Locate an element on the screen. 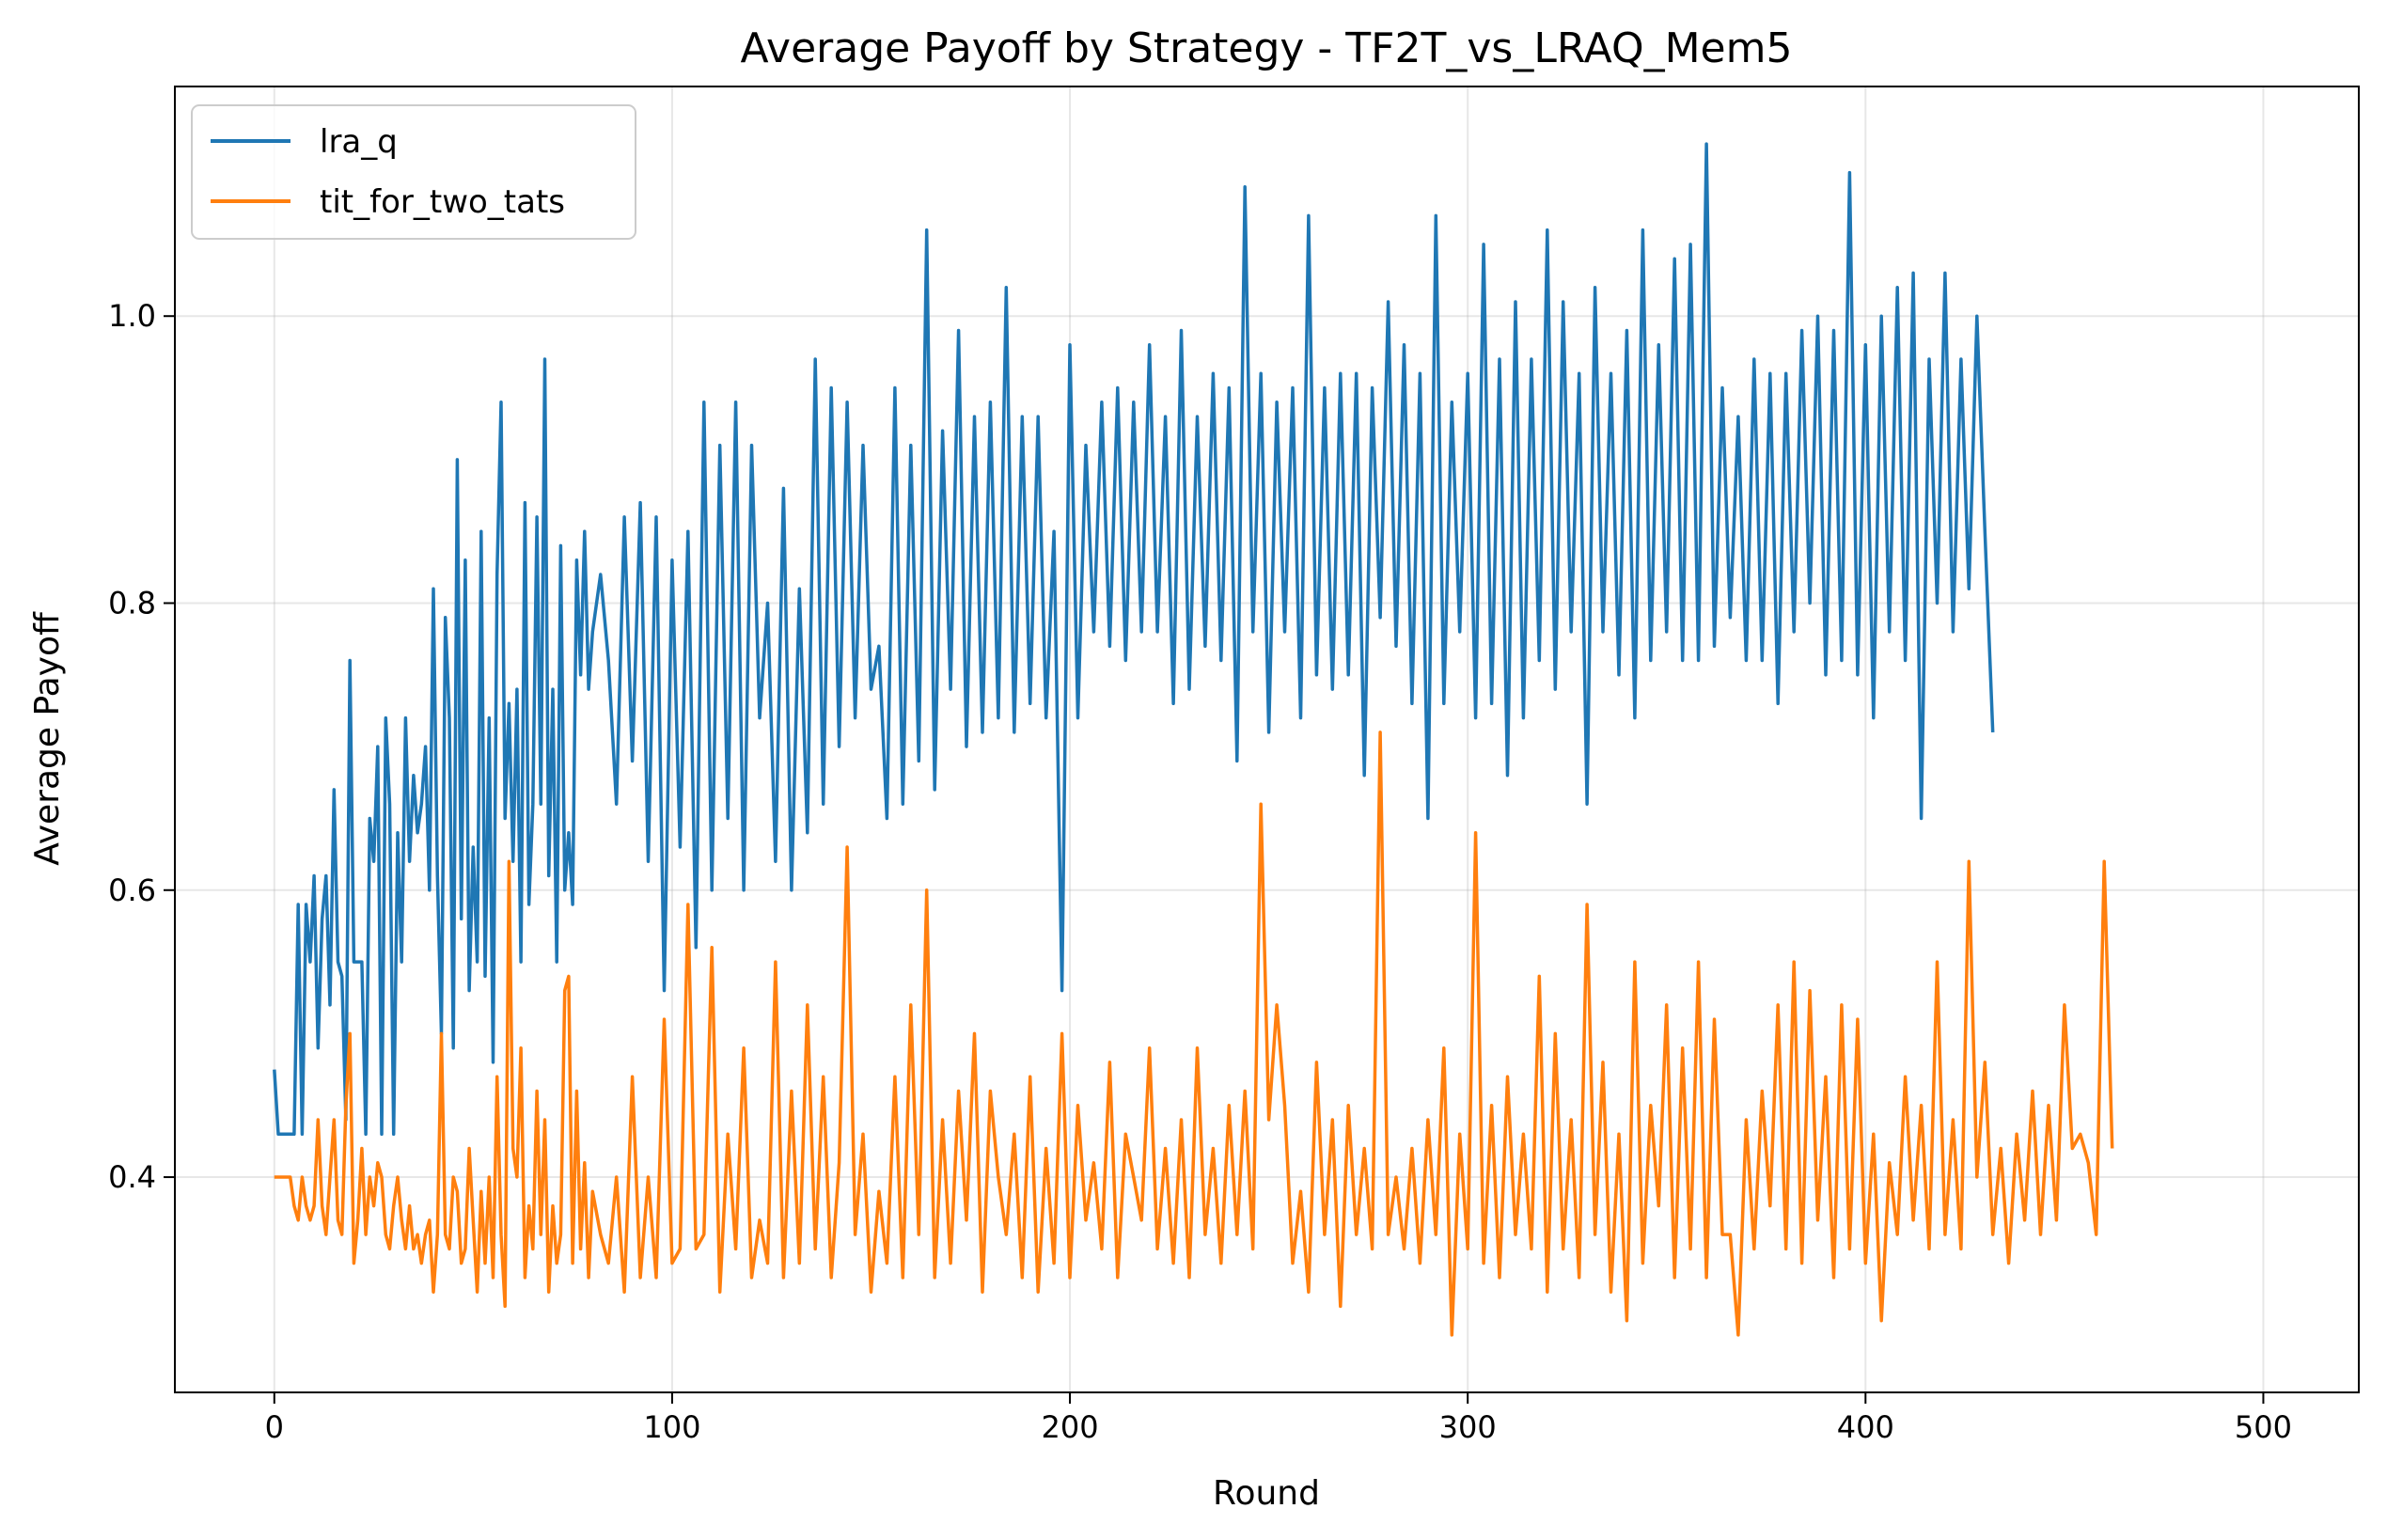  legend-box is located at coordinates (413, 172).